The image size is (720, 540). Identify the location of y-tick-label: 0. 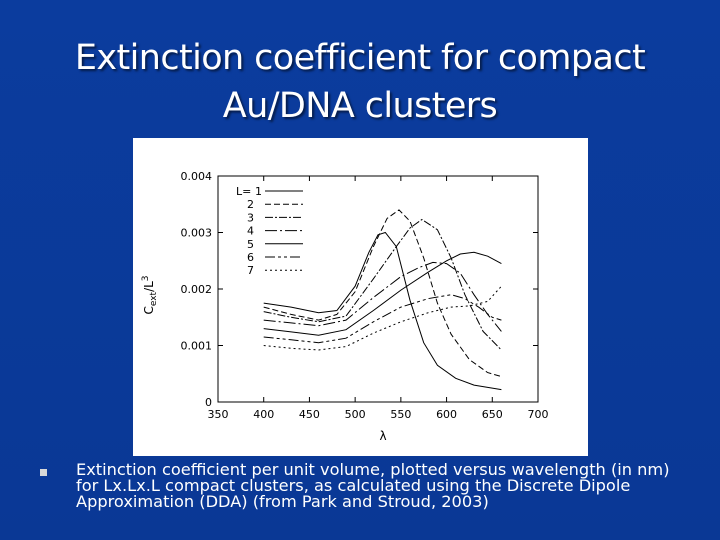
(208, 402).